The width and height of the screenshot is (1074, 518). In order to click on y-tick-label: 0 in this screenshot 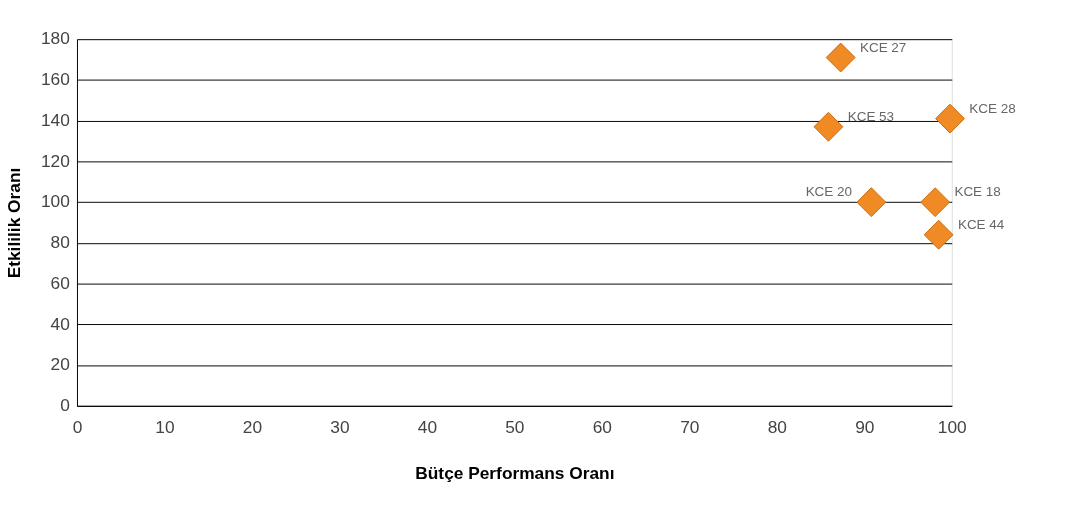, I will do `click(65, 405)`.